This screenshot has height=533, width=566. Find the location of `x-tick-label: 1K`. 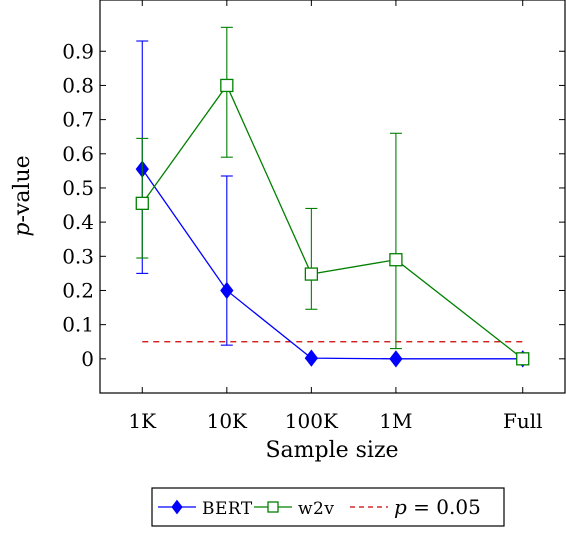

x-tick-label: 1K is located at coordinates (142, 421).